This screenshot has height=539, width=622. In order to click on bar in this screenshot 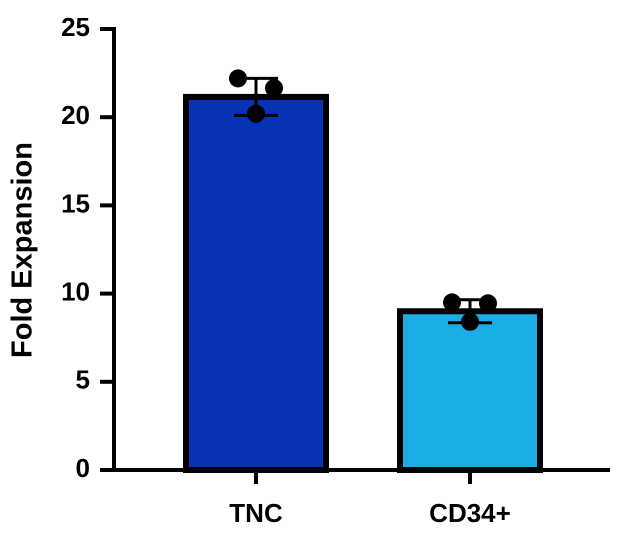, I will do `click(470, 390)`.